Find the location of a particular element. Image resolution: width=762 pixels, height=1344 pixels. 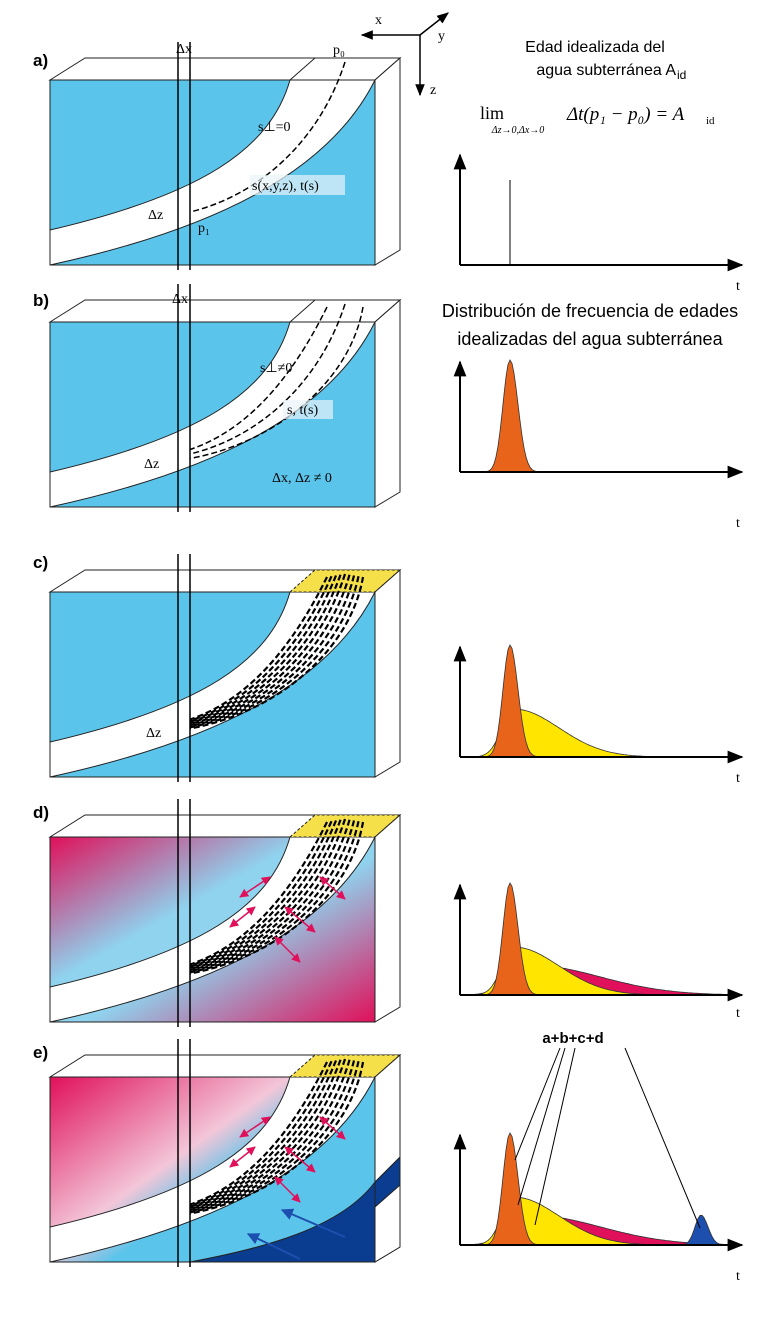

panel-label: c) is located at coordinates (40, 562).